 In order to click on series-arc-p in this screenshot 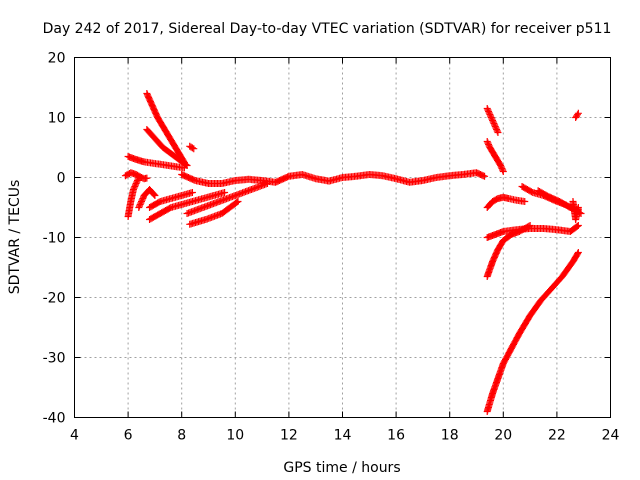, I will do `click(532, 231)`.